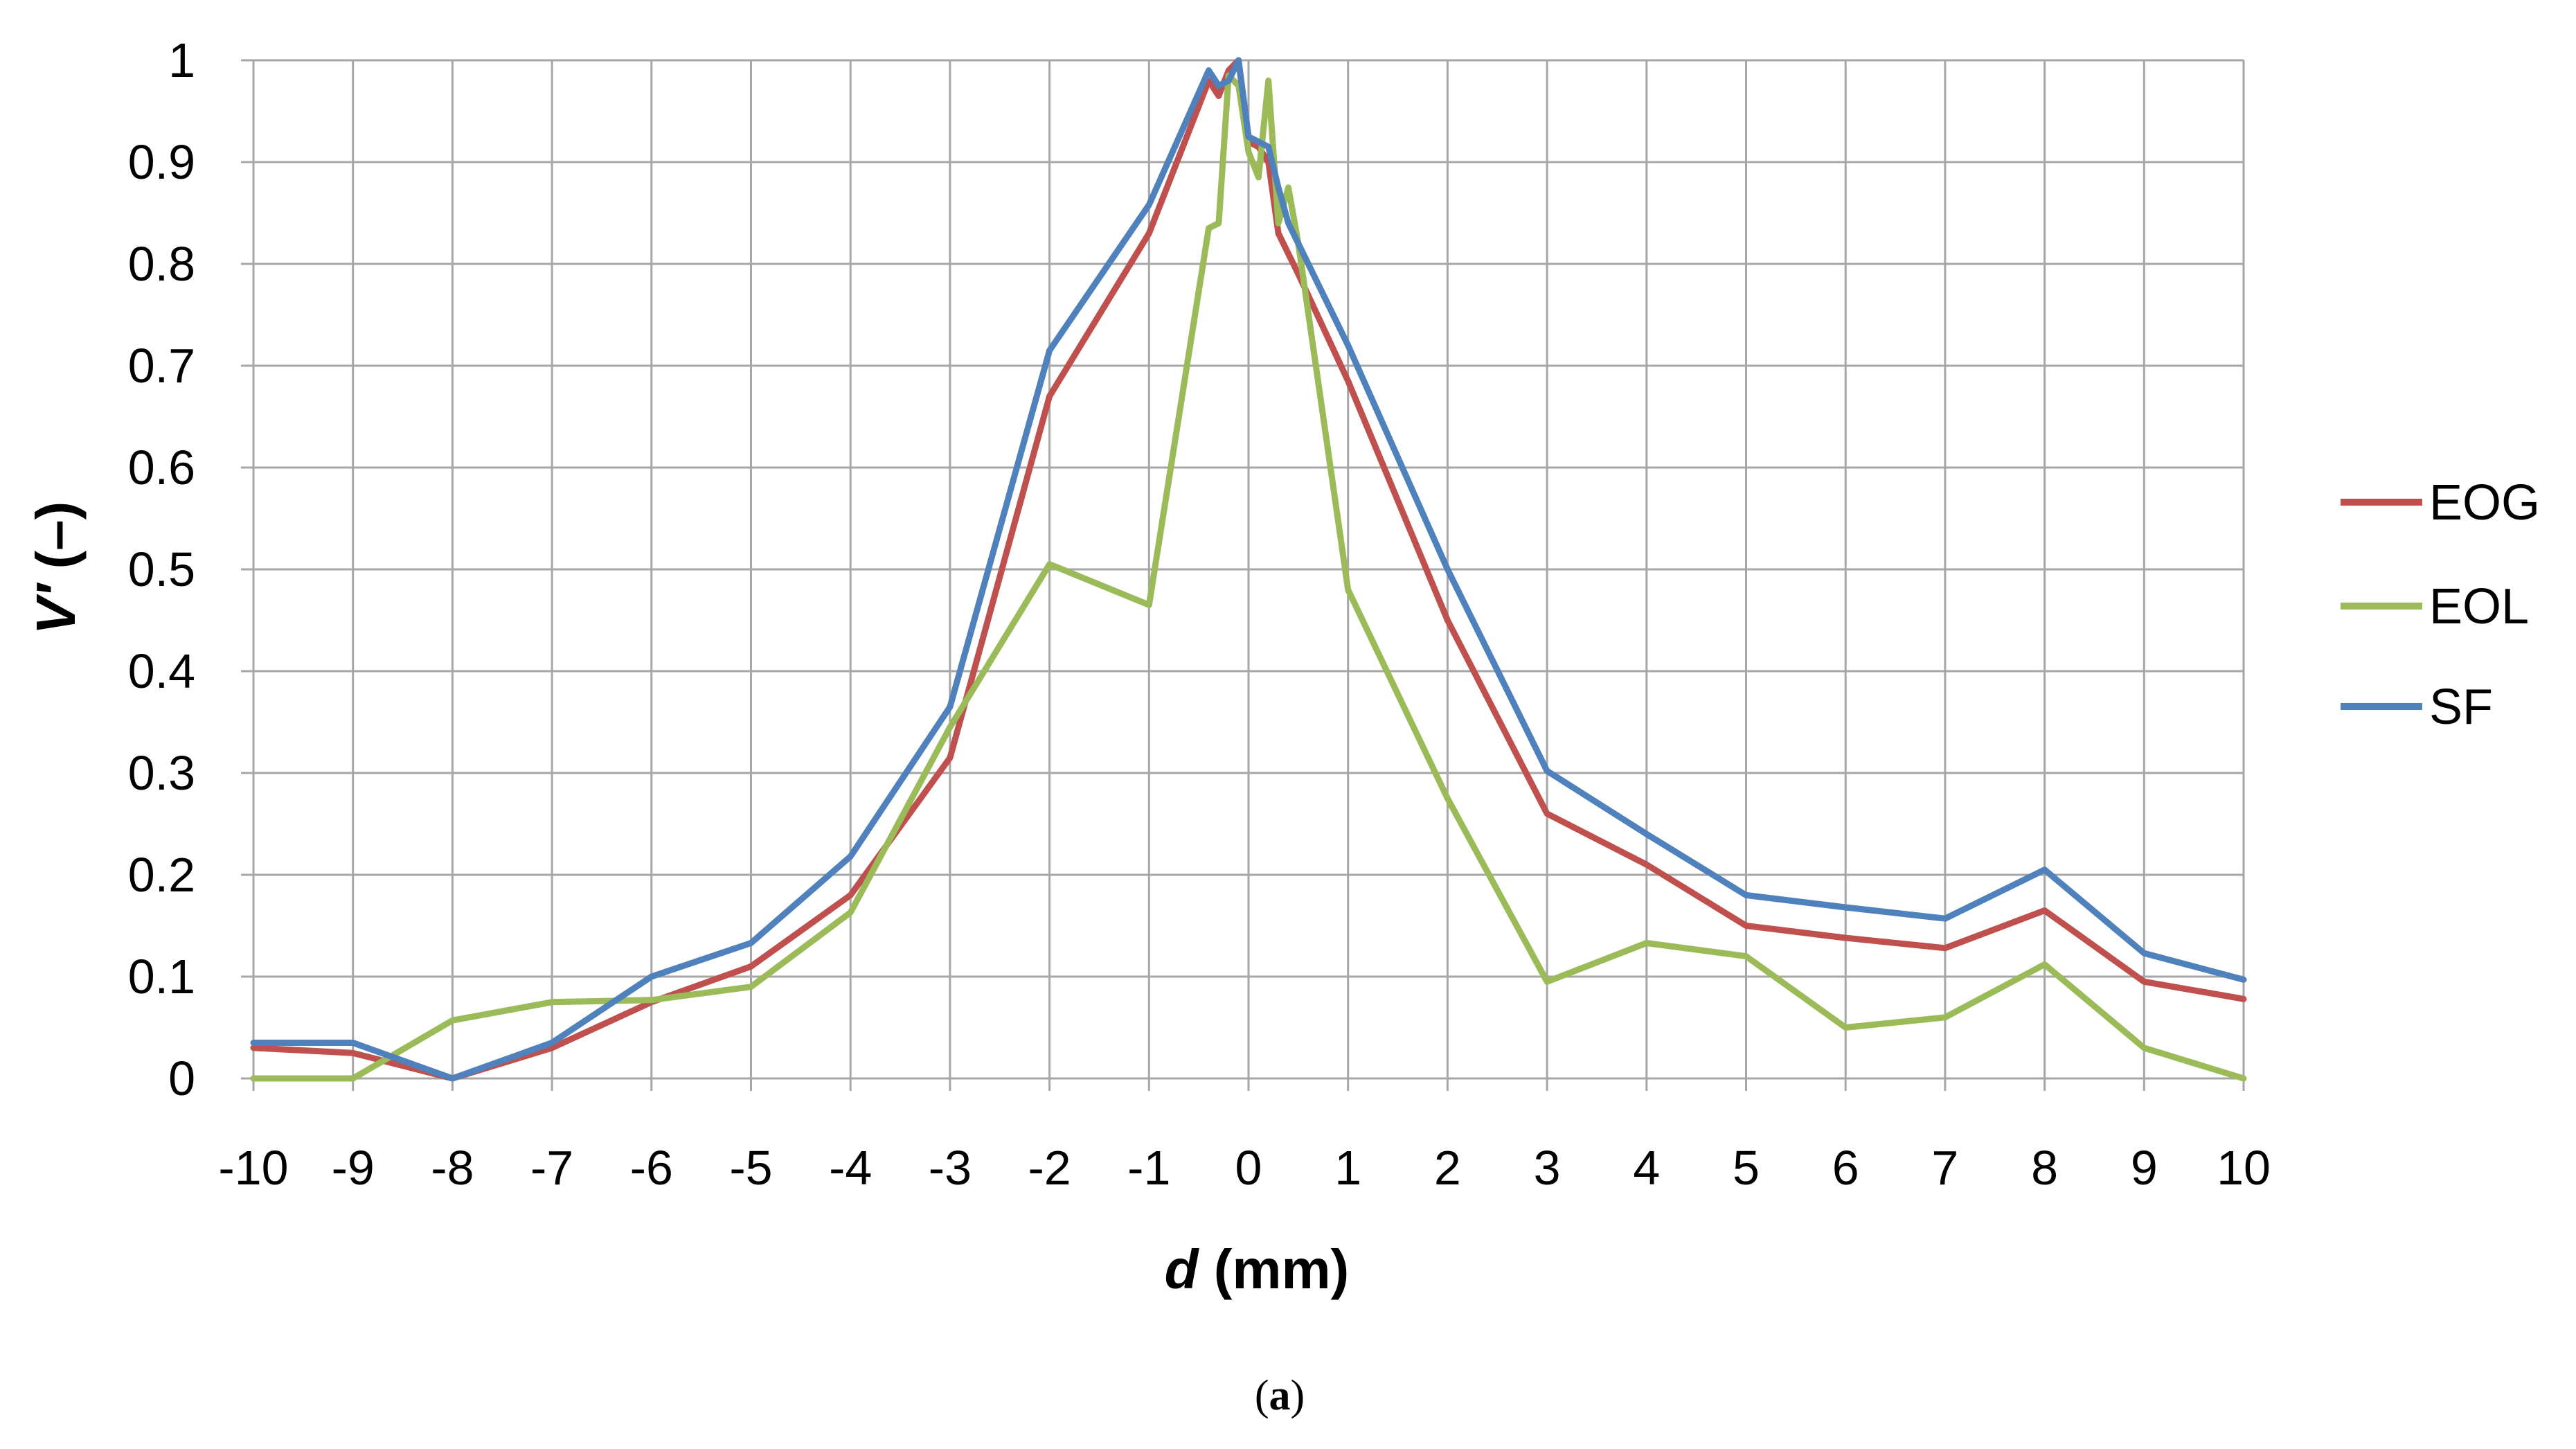  I want to click on x-tick-label-16: 6, so click(1846, 1168).